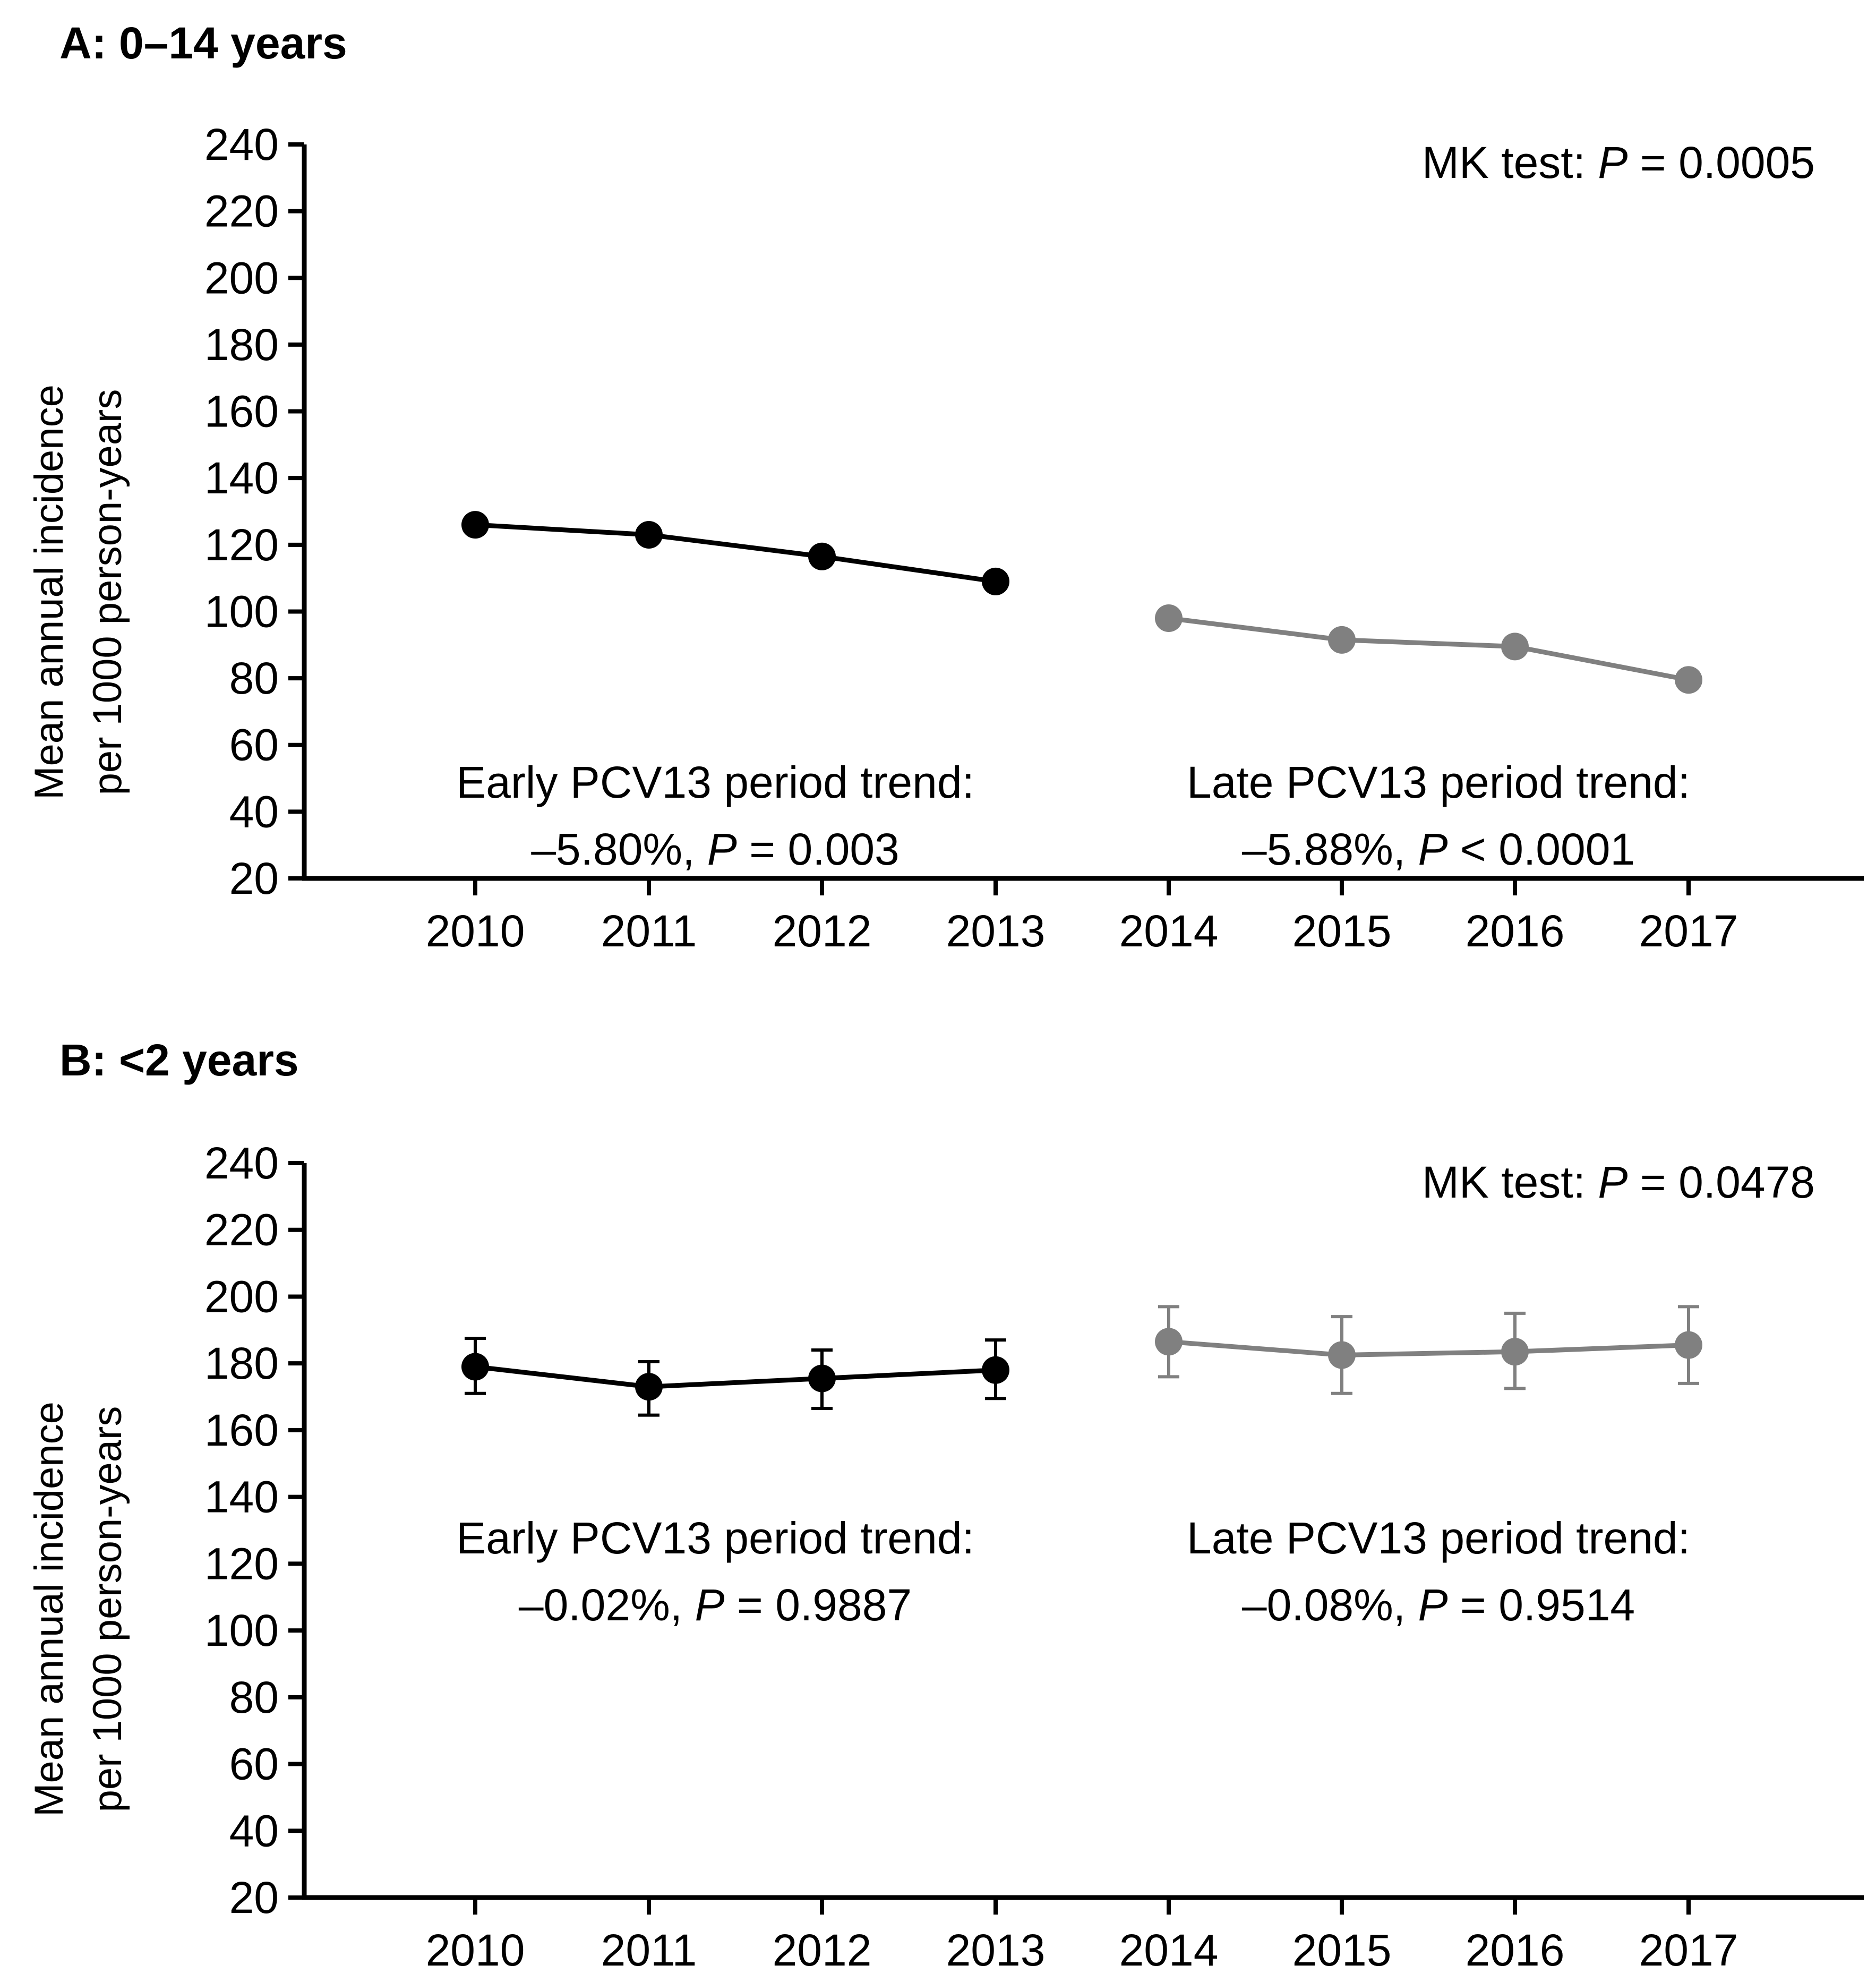 This screenshot has width=1876, height=1982. I want to click on panel-a-early-trend-line2: –5.80%, P = 0.003, so click(715, 849).